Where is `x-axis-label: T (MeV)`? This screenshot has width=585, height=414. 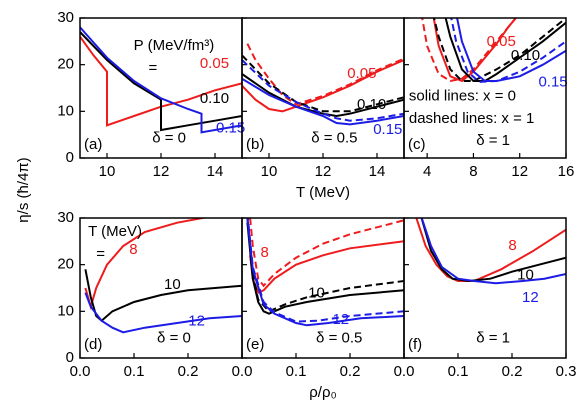 x-axis-label: T (MeV) is located at coordinates (323, 192).